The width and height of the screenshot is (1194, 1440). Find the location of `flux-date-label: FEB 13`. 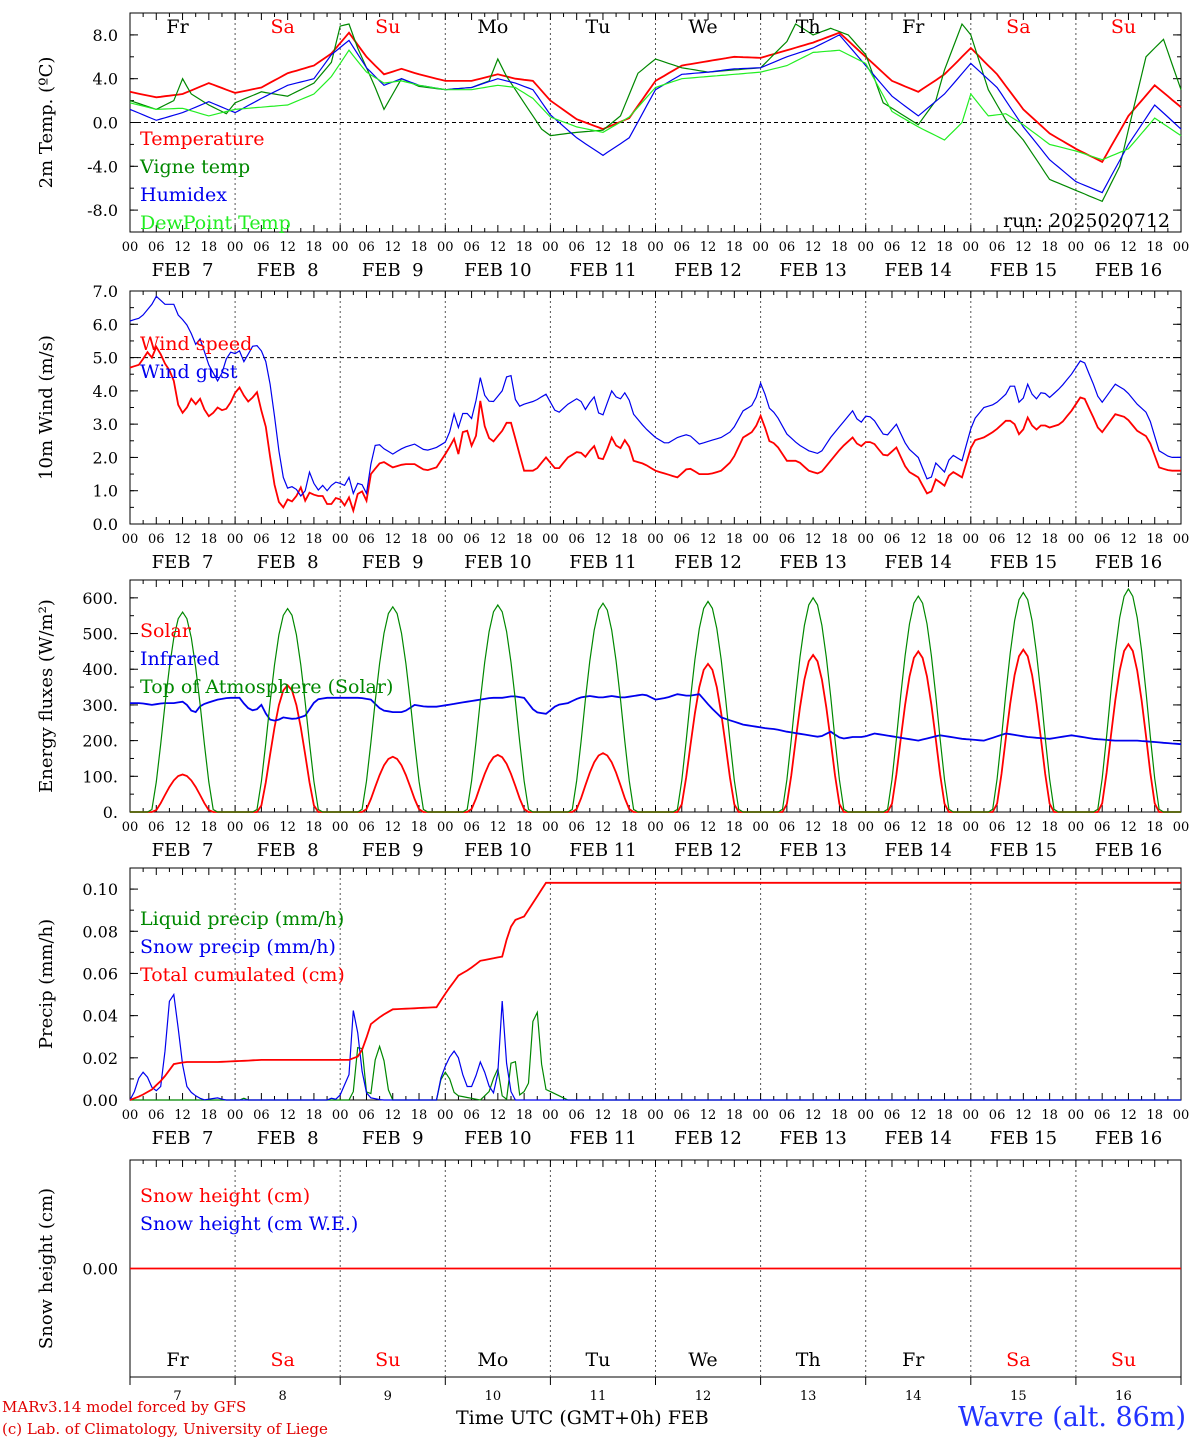

flux-date-label: FEB 13 is located at coordinates (812, 850).